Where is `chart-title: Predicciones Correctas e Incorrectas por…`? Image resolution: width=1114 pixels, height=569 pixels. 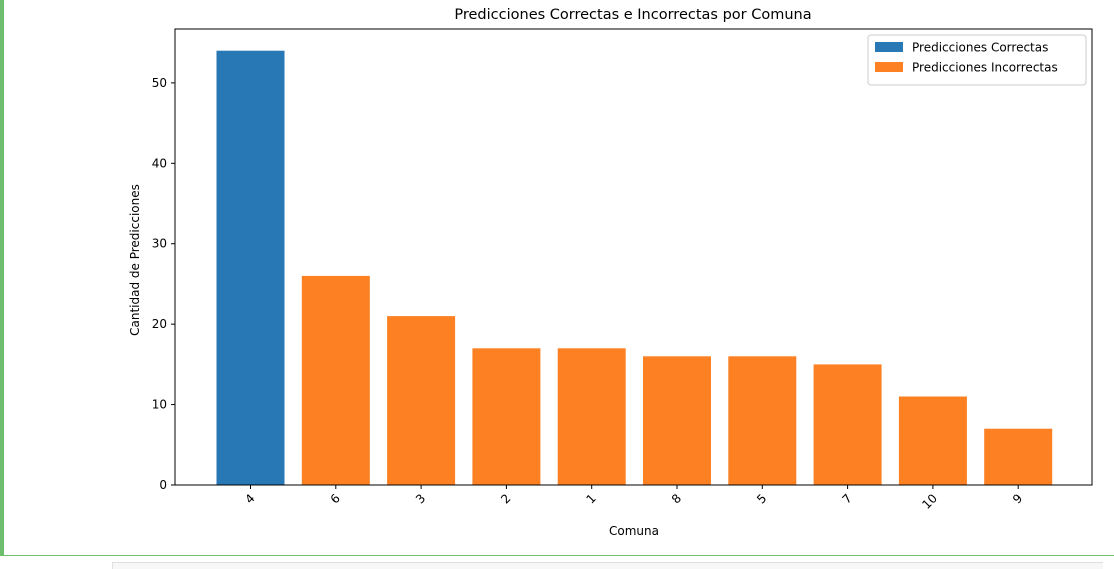
chart-title: Predicciones Correctas e Incorrectas por… is located at coordinates (632, 15).